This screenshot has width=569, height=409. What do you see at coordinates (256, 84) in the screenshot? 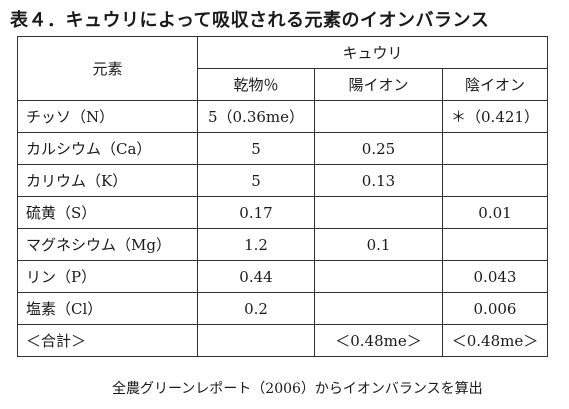
I see `header-dry-matter: 乾物％` at bounding box center [256, 84].